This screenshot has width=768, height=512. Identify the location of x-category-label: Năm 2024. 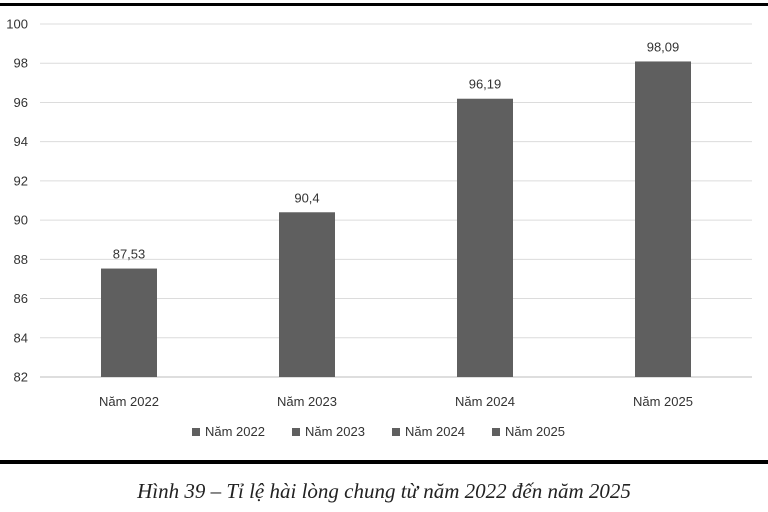
(485, 401).